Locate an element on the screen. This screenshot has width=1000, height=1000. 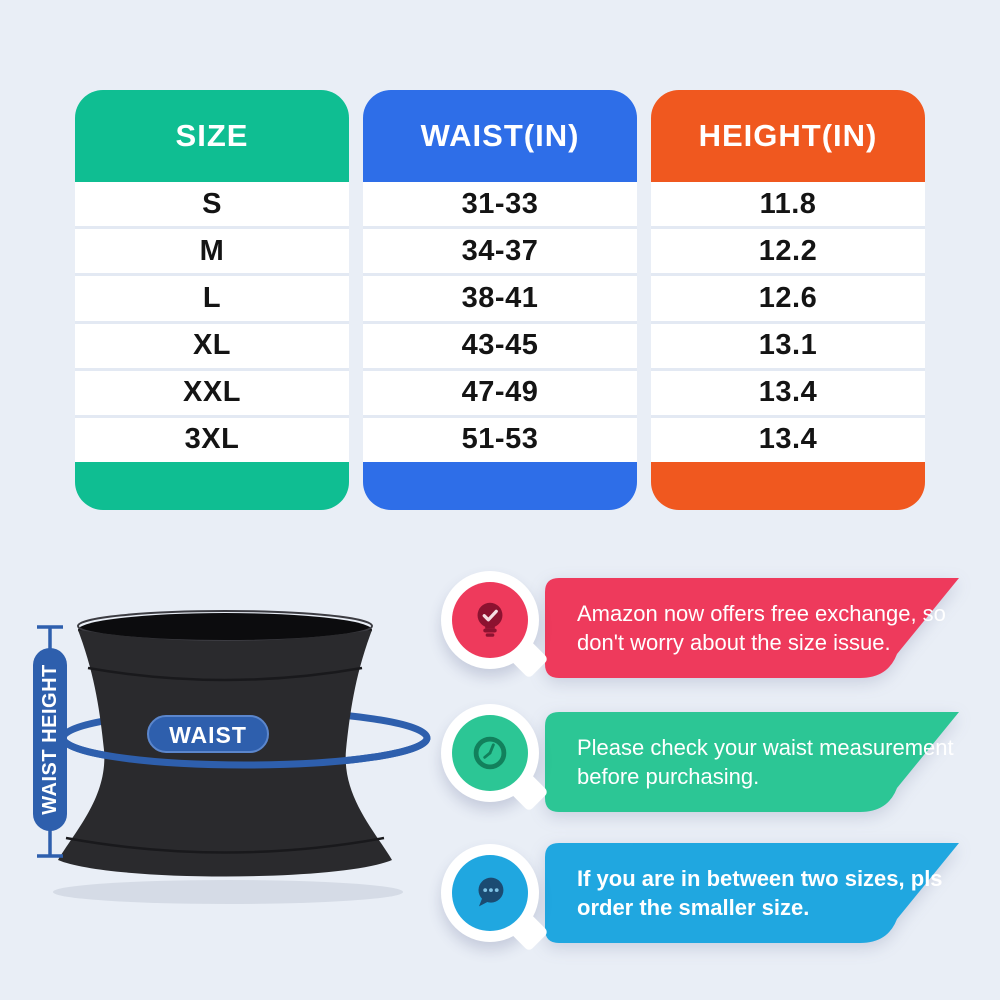
height-column-header: HEIGHT(IN) is located at coordinates (788, 136).